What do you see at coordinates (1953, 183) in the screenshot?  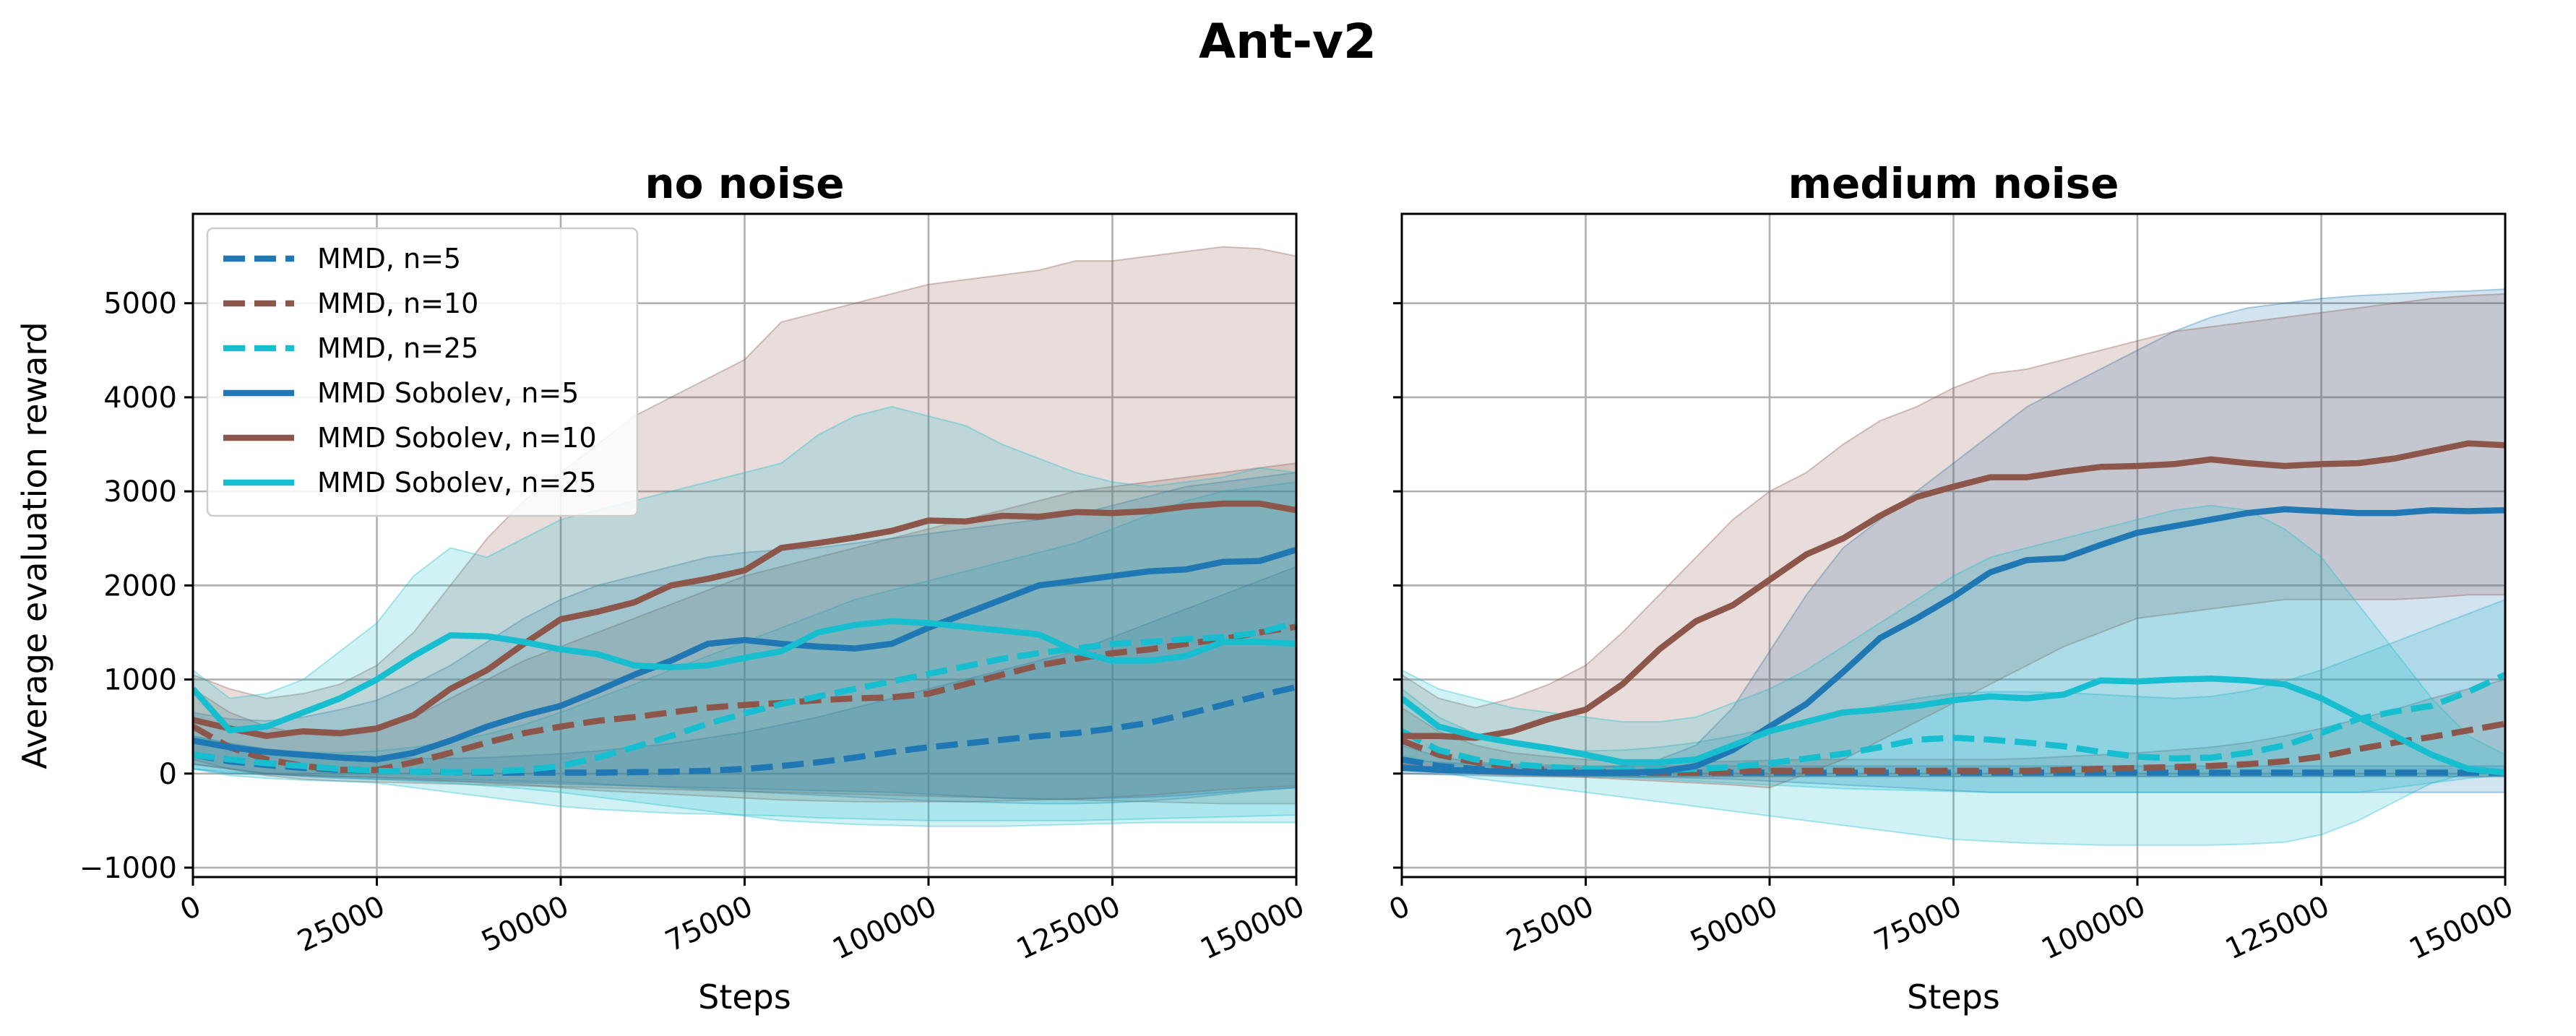 I see `panel-title: medium noise` at bounding box center [1953, 183].